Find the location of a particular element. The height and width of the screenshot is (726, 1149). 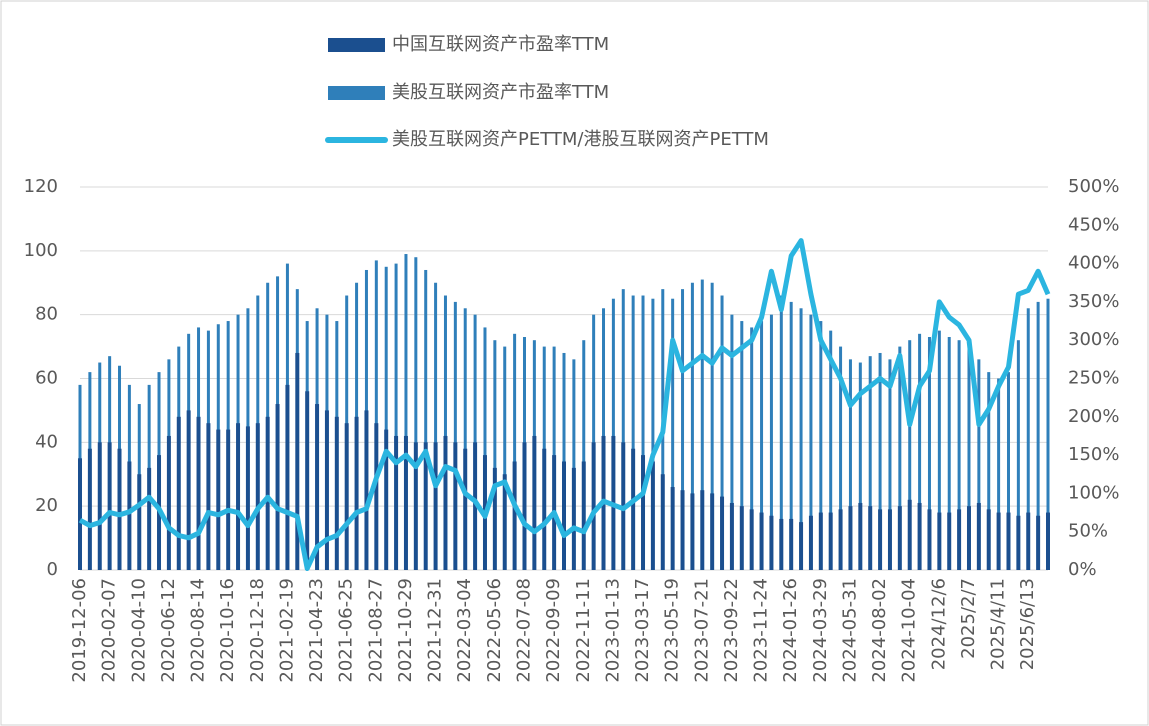

y-tick-label: 100 is located at coordinates (41, 250).